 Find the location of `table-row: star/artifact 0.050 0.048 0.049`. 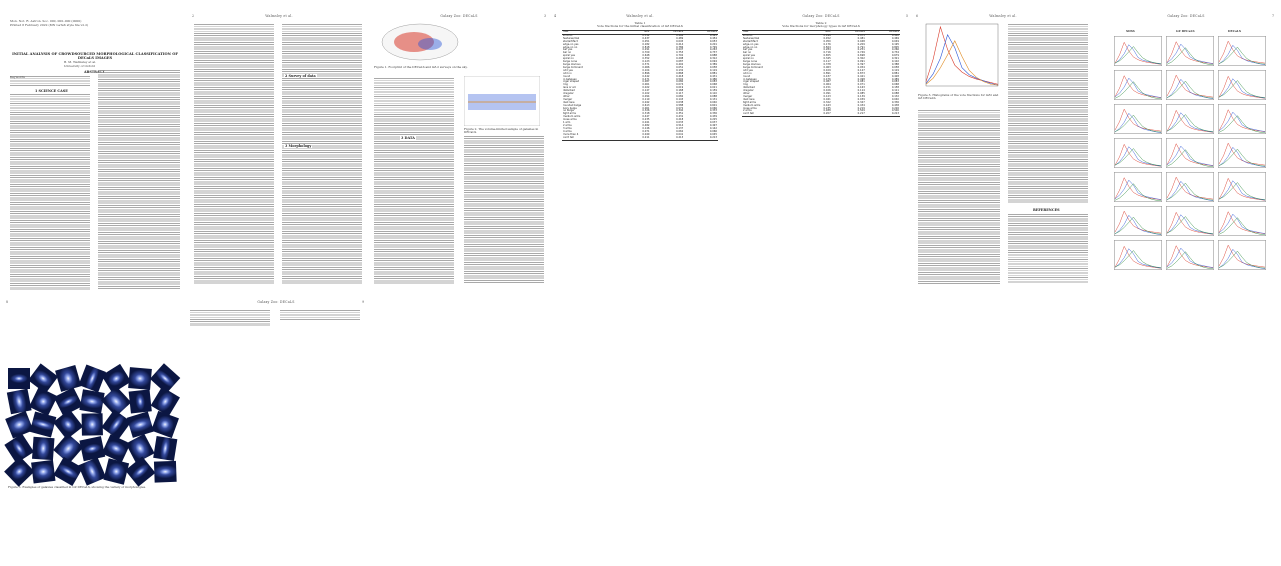

table-row: star/artifact 0.050 0.048 0.049 is located at coordinates (821, 41).